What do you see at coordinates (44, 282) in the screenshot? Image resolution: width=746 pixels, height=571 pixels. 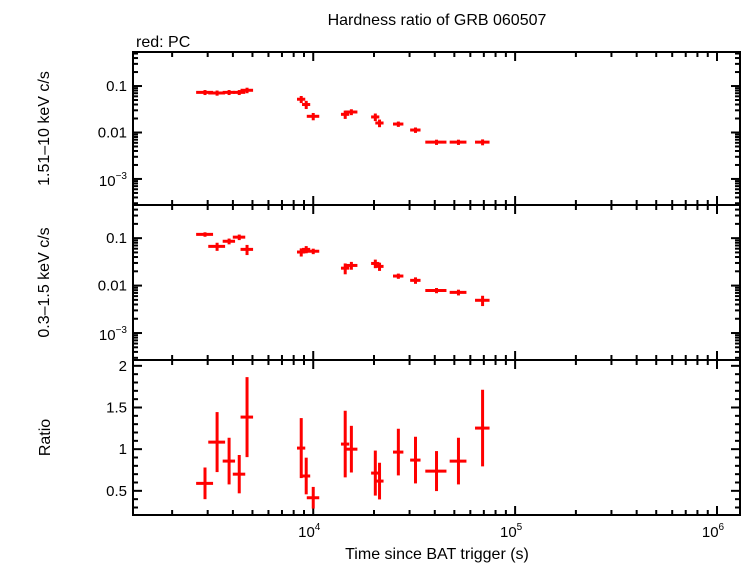 I see `y-axis-label-1: 0.3–1.5 keV c/s` at bounding box center [44, 282].